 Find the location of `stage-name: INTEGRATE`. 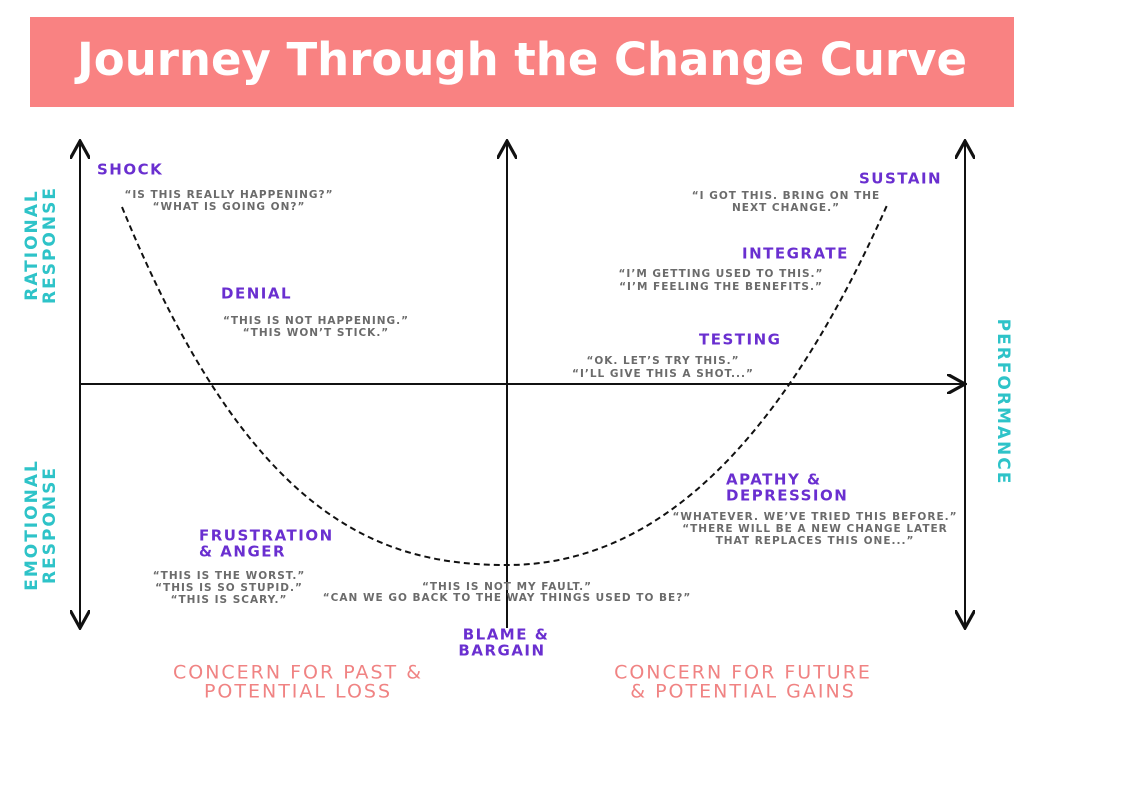

stage-name: INTEGRATE is located at coordinates (795, 254).